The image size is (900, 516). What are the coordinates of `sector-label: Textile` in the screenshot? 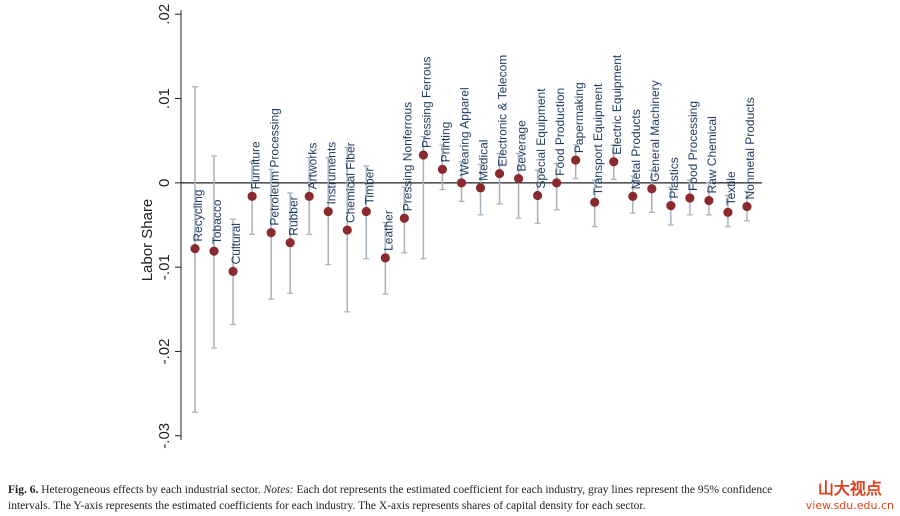 It's located at (731, 188).